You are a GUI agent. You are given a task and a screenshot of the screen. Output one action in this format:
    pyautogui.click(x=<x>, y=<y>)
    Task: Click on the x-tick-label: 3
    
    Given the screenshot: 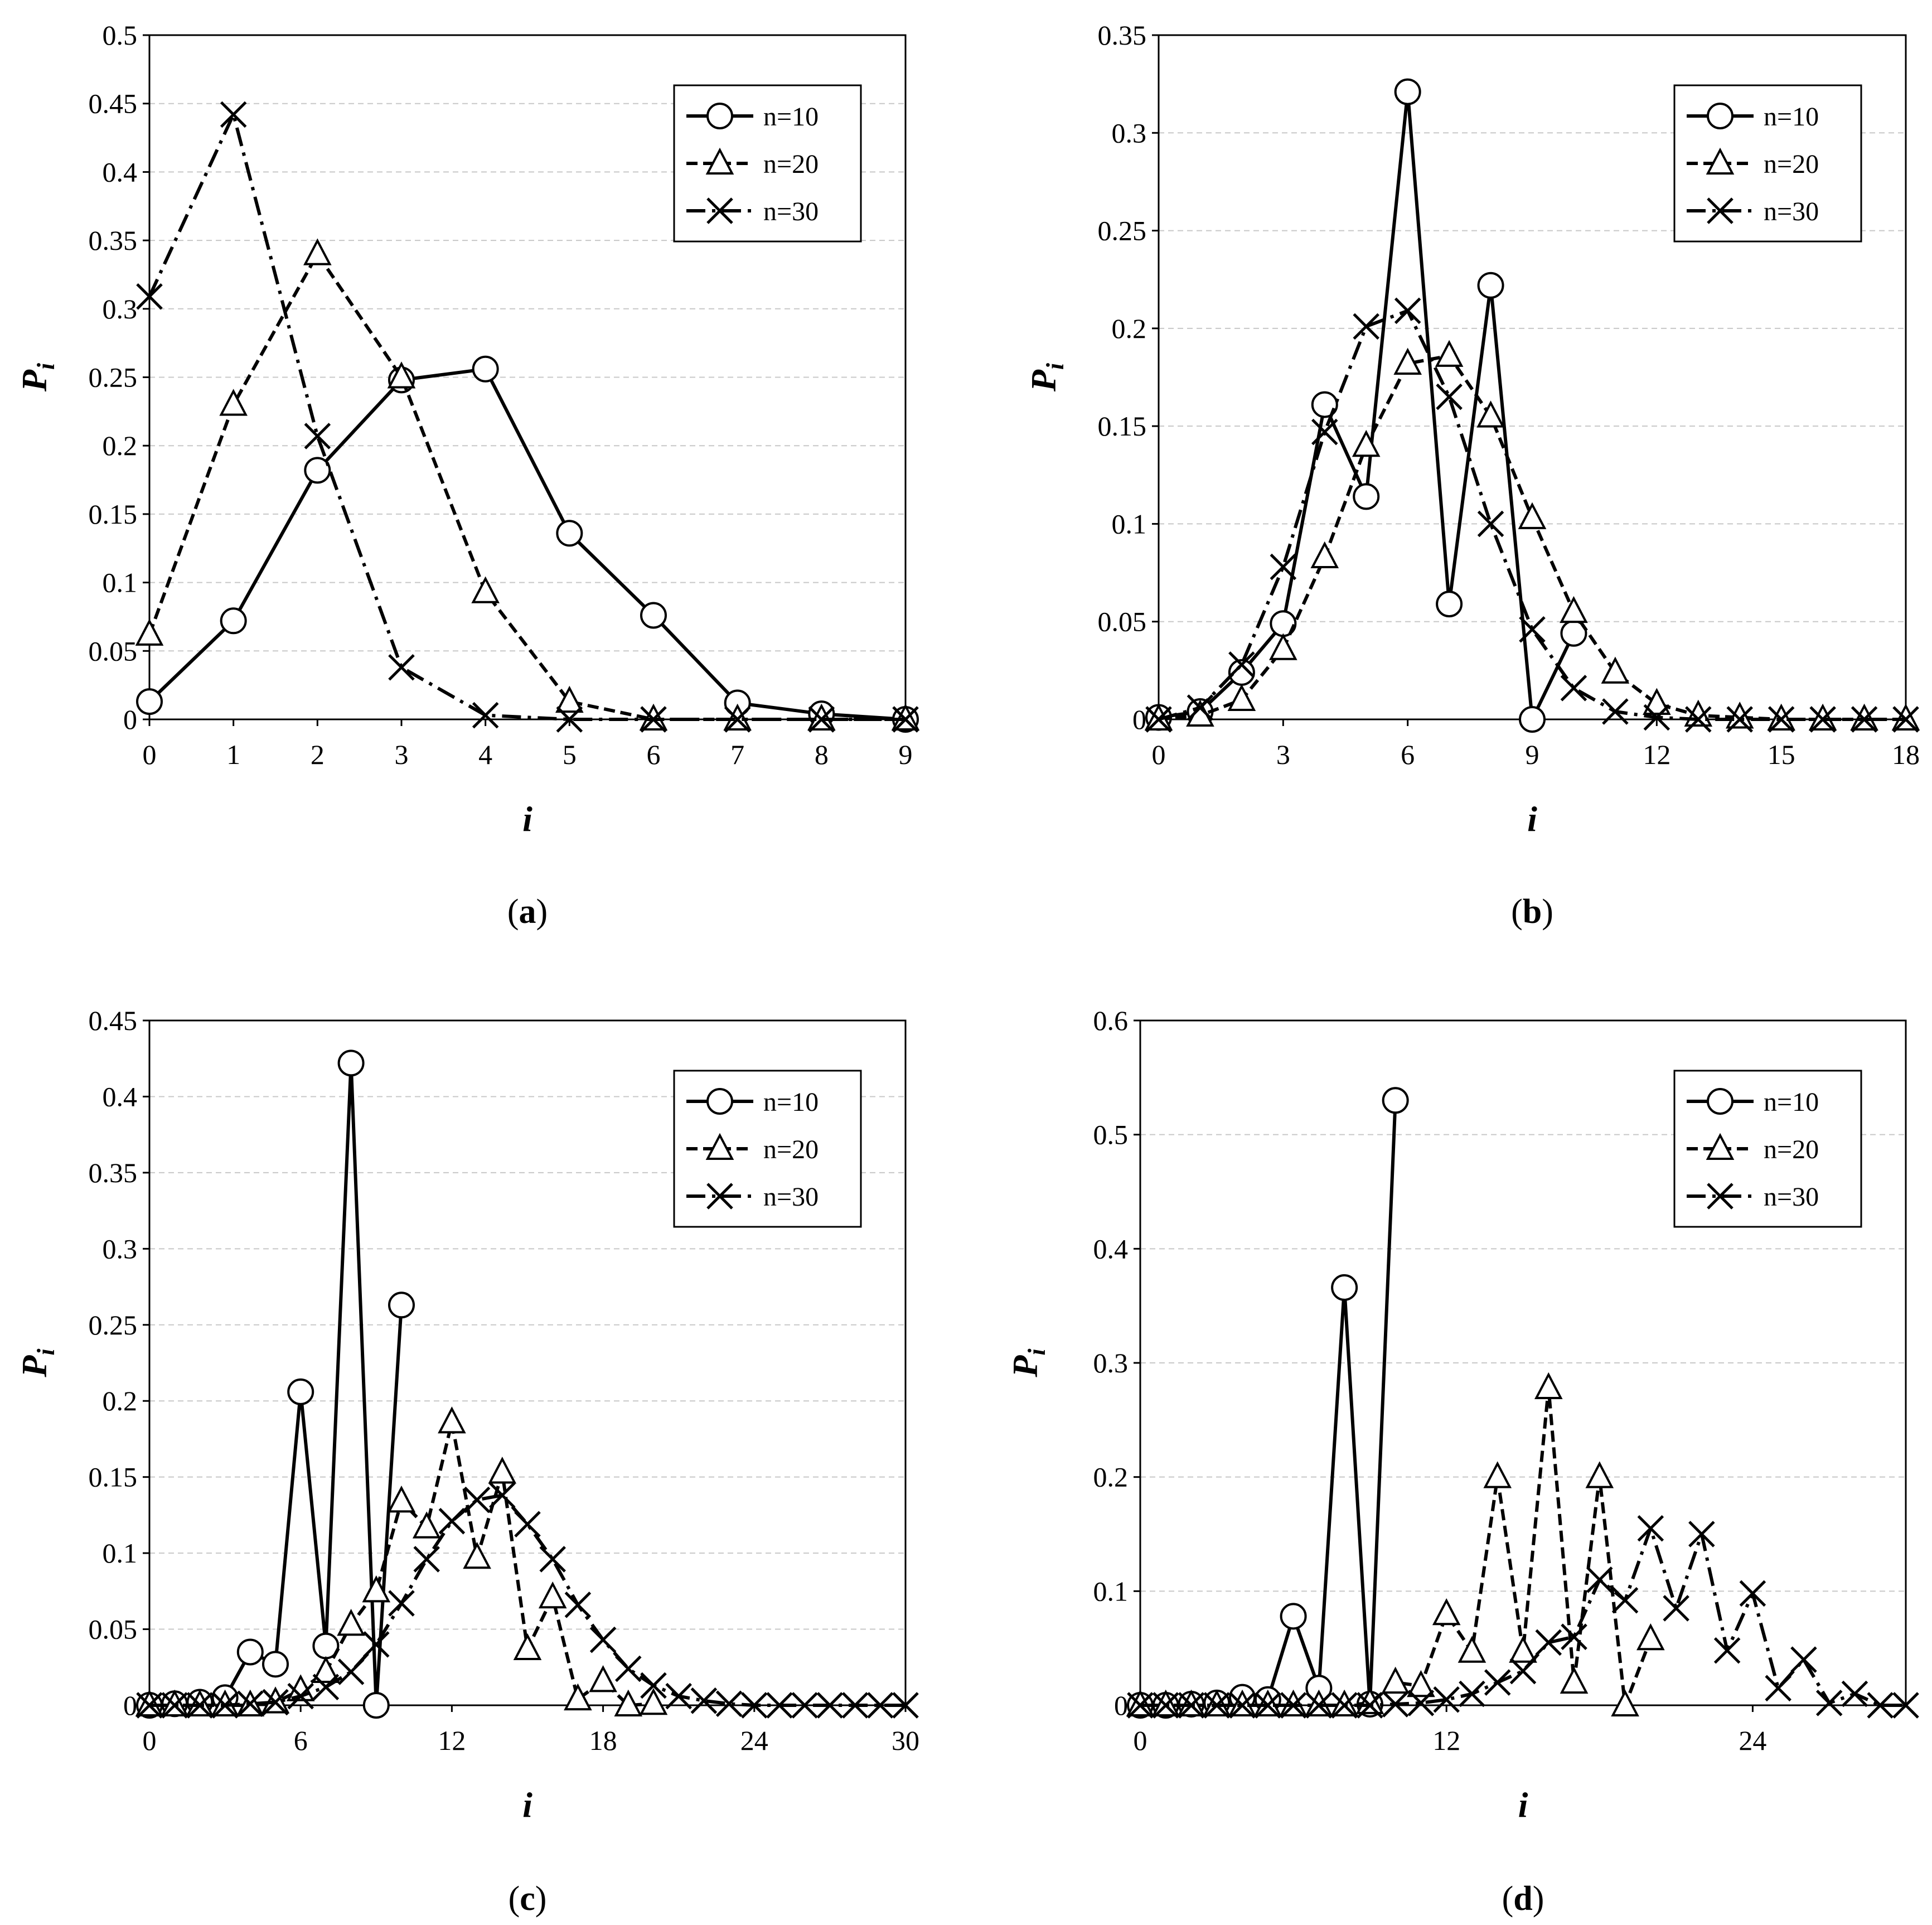 What is the action you would take?
    pyautogui.click(x=402, y=755)
    